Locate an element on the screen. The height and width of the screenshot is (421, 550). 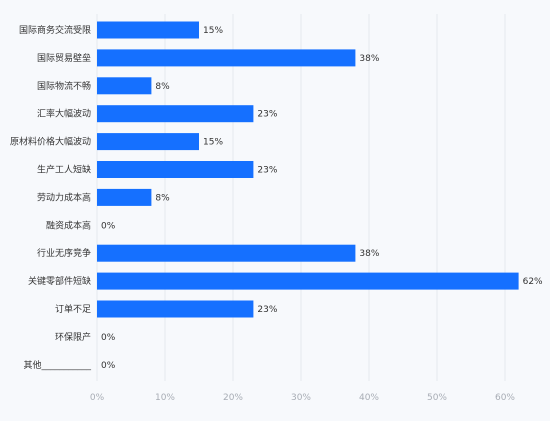
category-label: 其他___________ is located at coordinates (57, 365).